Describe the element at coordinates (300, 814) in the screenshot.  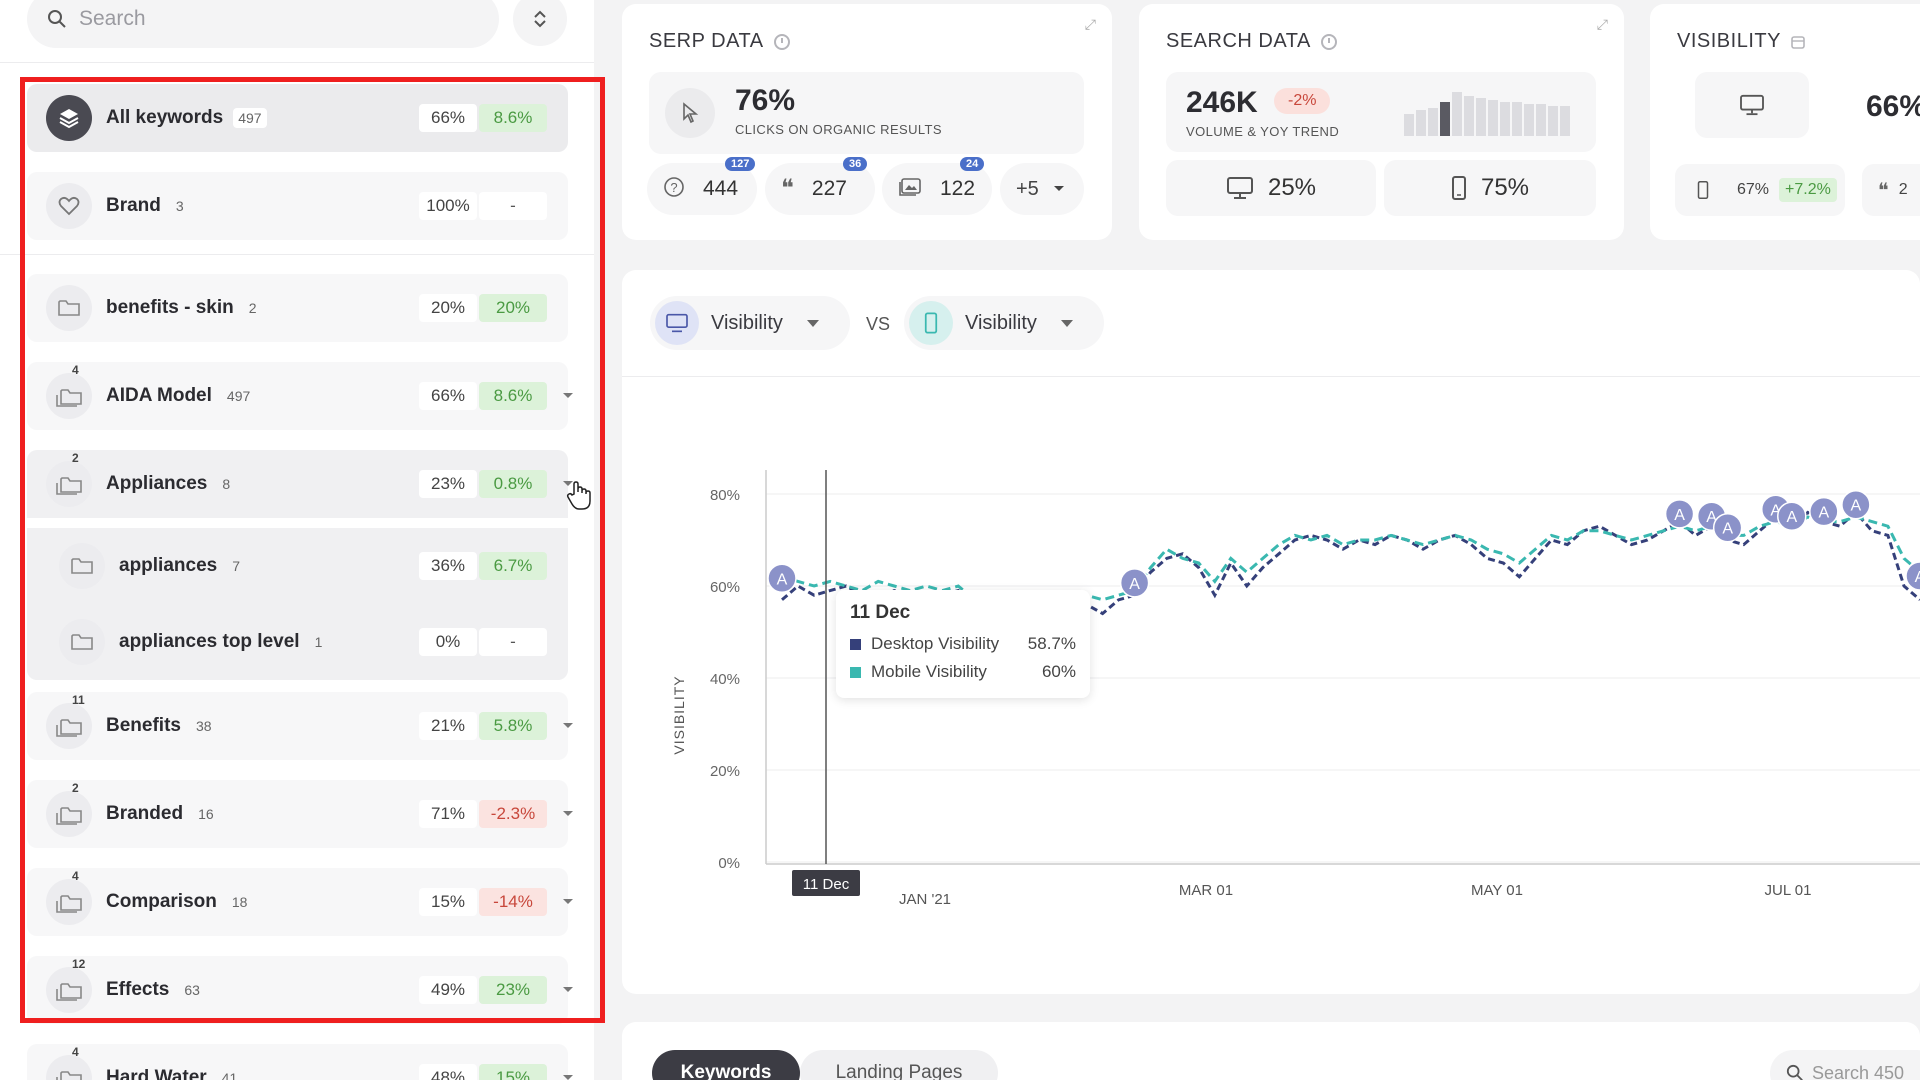
I see `keyword-row: 2 Branded 16 71% -2.3%` at that location.